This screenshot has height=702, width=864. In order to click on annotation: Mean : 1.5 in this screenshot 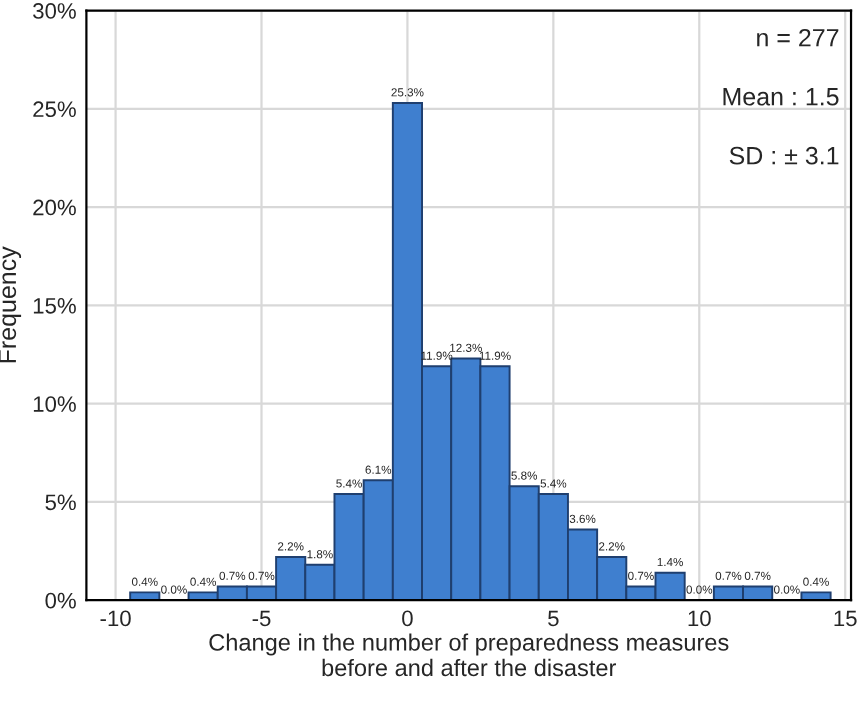, I will do `click(781, 97)`.